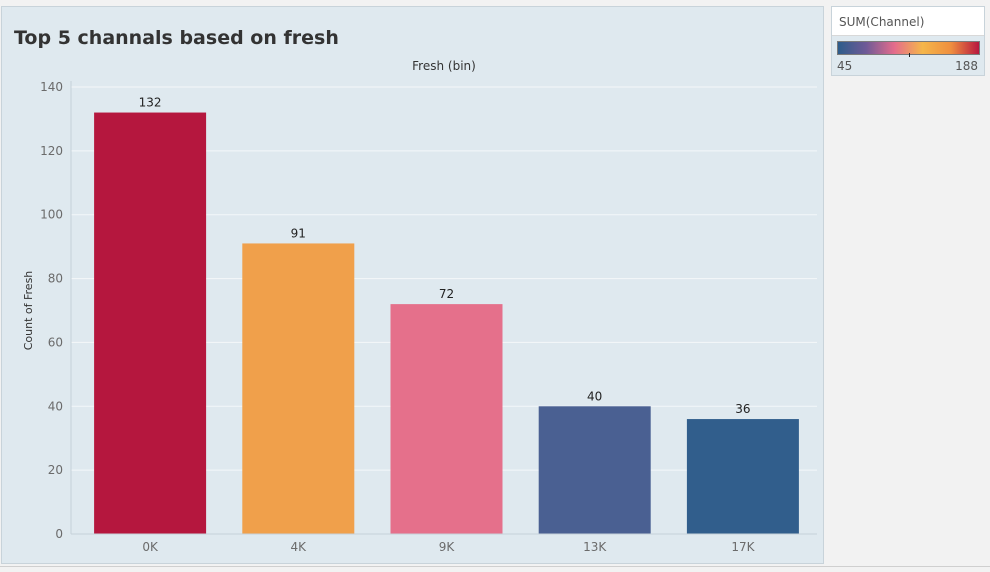 The width and height of the screenshot is (990, 572). What do you see at coordinates (51, 151) in the screenshot?
I see `y-tick-label: 120` at bounding box center [51, 151].